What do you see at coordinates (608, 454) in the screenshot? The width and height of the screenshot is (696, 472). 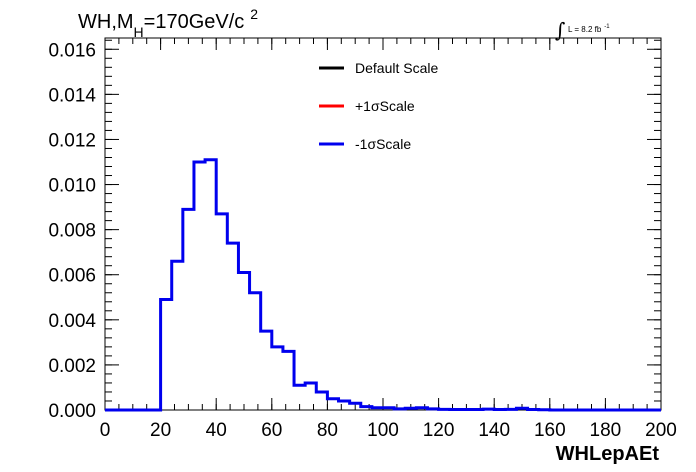 I see `x-axis-label: WHLepAEt` at bounding box center [608, 454].